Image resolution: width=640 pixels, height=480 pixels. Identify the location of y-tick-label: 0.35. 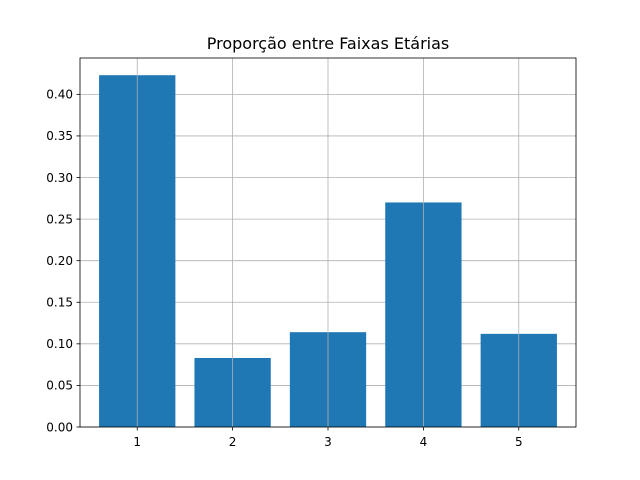
(59, 136).